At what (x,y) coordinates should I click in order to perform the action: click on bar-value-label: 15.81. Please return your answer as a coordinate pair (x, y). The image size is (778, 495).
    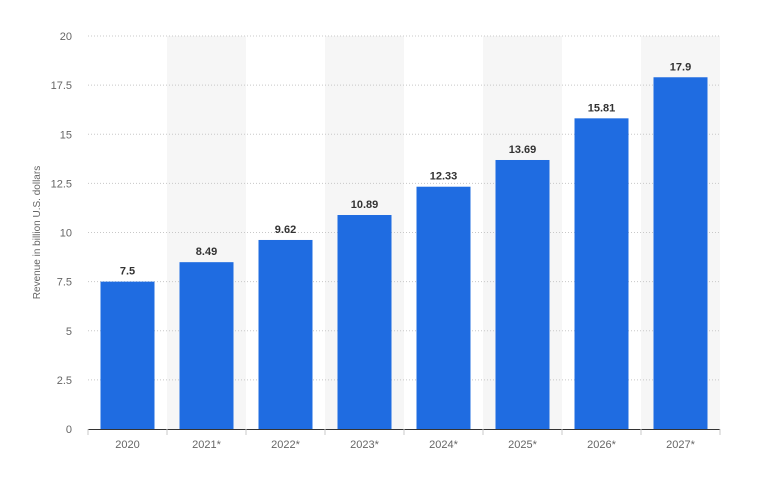
    Looking at the image, I should click on (602, 108).